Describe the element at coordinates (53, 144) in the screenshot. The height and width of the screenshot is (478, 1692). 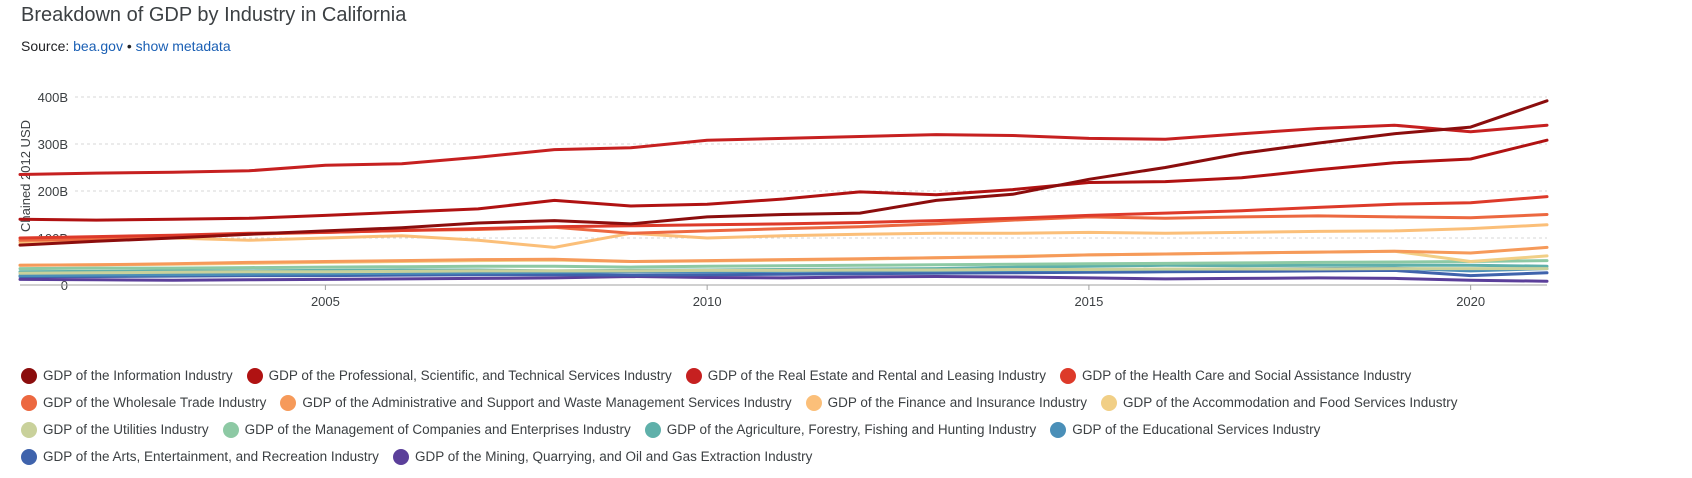
I see `y-tick-label: 300B` at that location.